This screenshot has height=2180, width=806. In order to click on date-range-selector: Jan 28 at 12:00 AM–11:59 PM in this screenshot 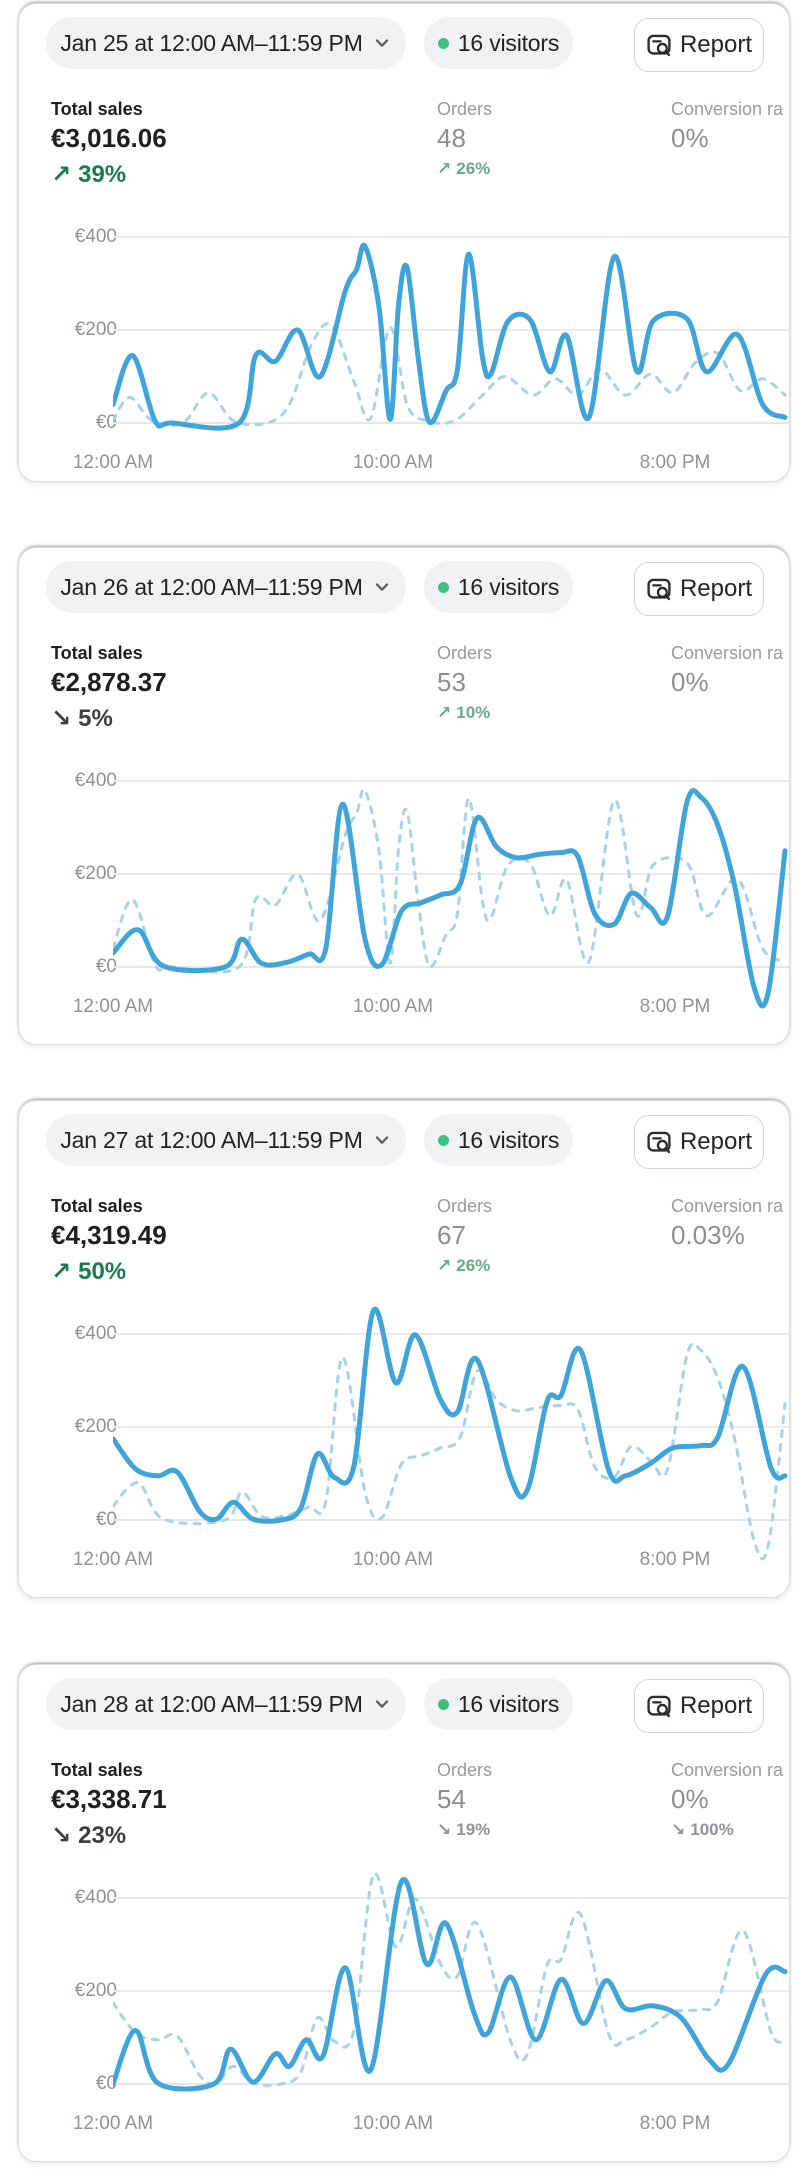, I will do `click(226, 1704)`.